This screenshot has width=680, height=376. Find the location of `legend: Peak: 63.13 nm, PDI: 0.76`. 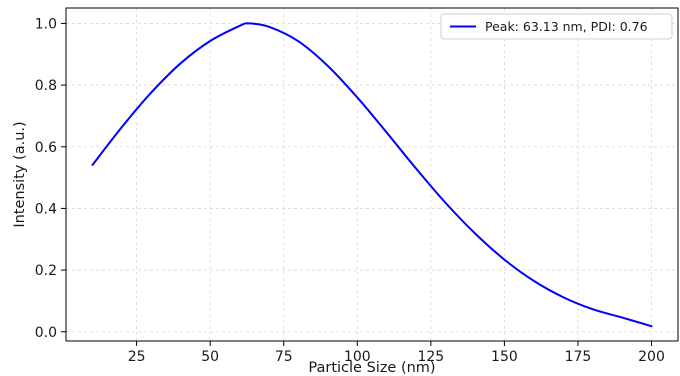

legend: Peak: 63.13 nm, PDI: 0.76 is located at coordinates (556, 26).